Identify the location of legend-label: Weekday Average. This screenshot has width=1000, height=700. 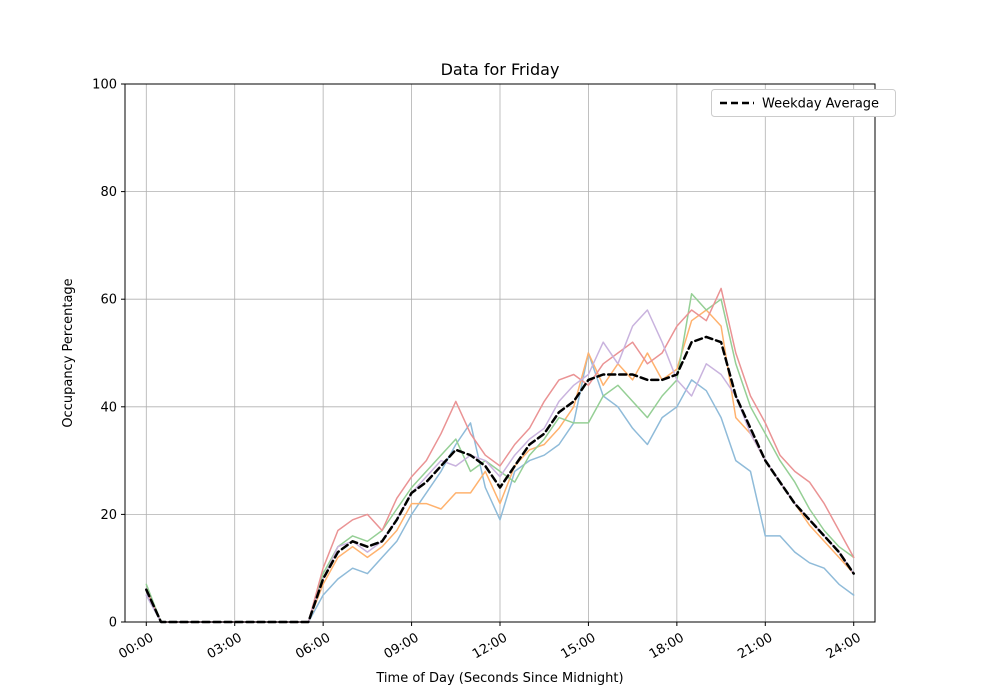
(820, 104).